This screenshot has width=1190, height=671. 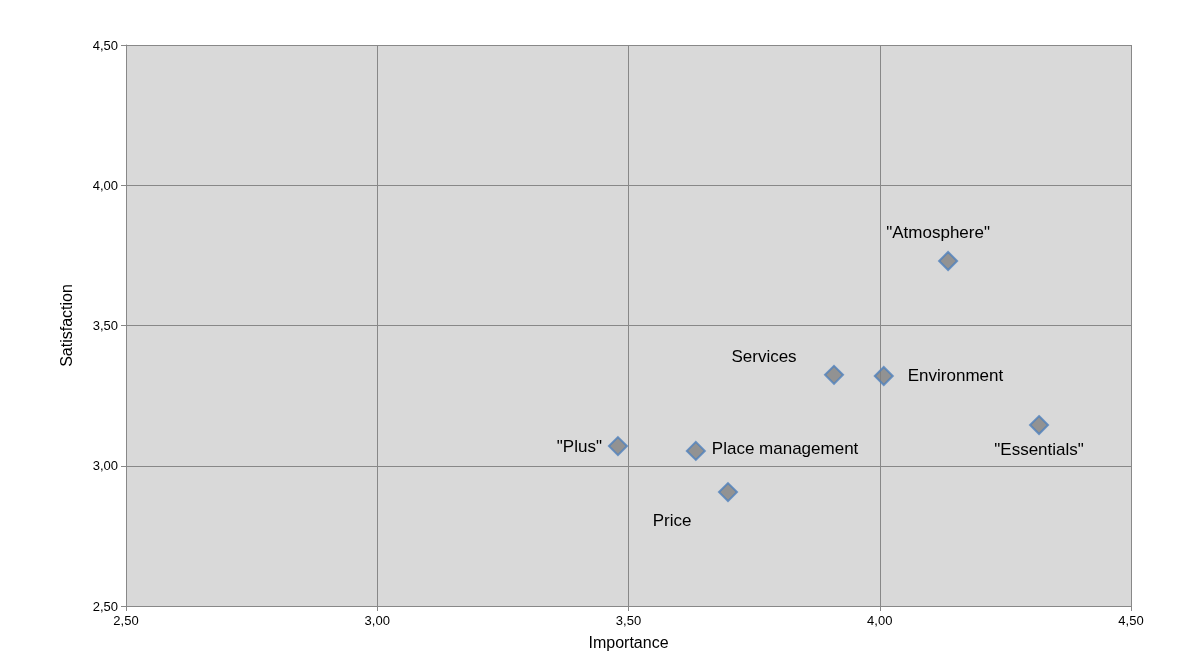 What do you see at coordinates (579, 446) in the screenshot?
I see `annotation: "Plus"` at bounding box center [579, 446].